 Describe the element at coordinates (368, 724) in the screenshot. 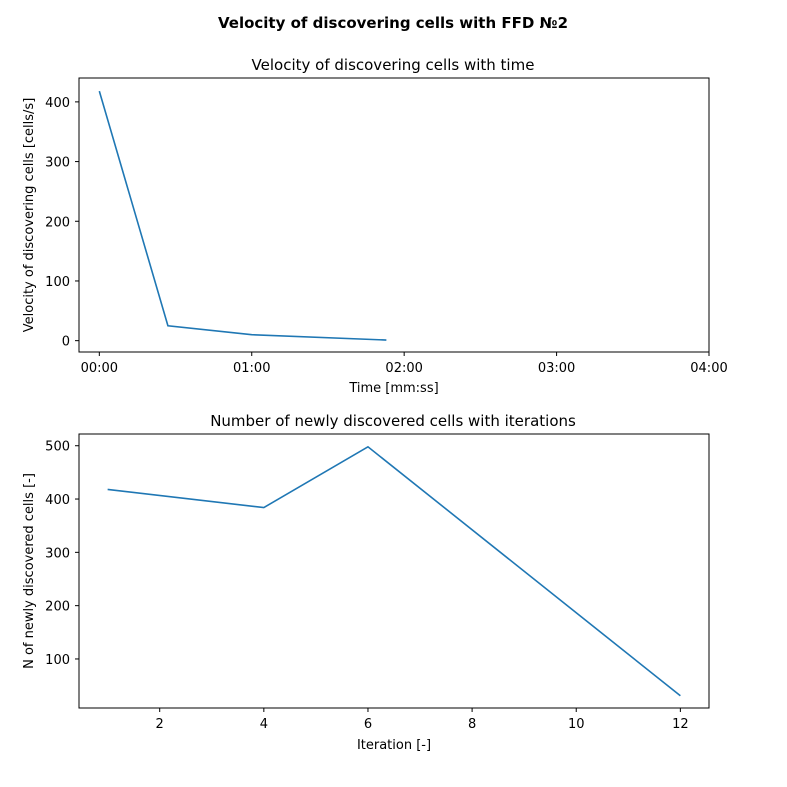

I see `x-tick-label: 6` at that location.